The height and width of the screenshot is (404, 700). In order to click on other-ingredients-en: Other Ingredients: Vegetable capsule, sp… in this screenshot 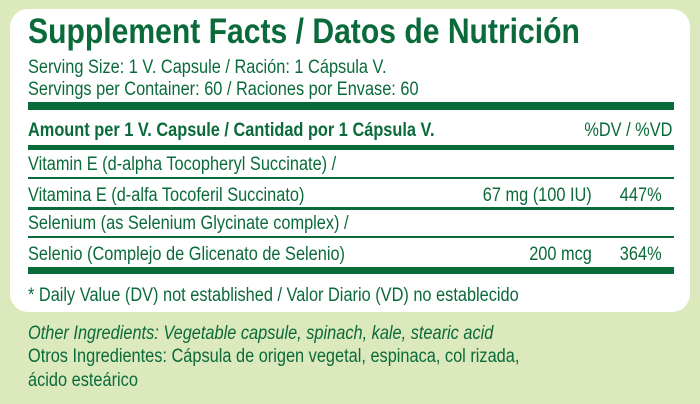, I will do `click(261, 333)`.